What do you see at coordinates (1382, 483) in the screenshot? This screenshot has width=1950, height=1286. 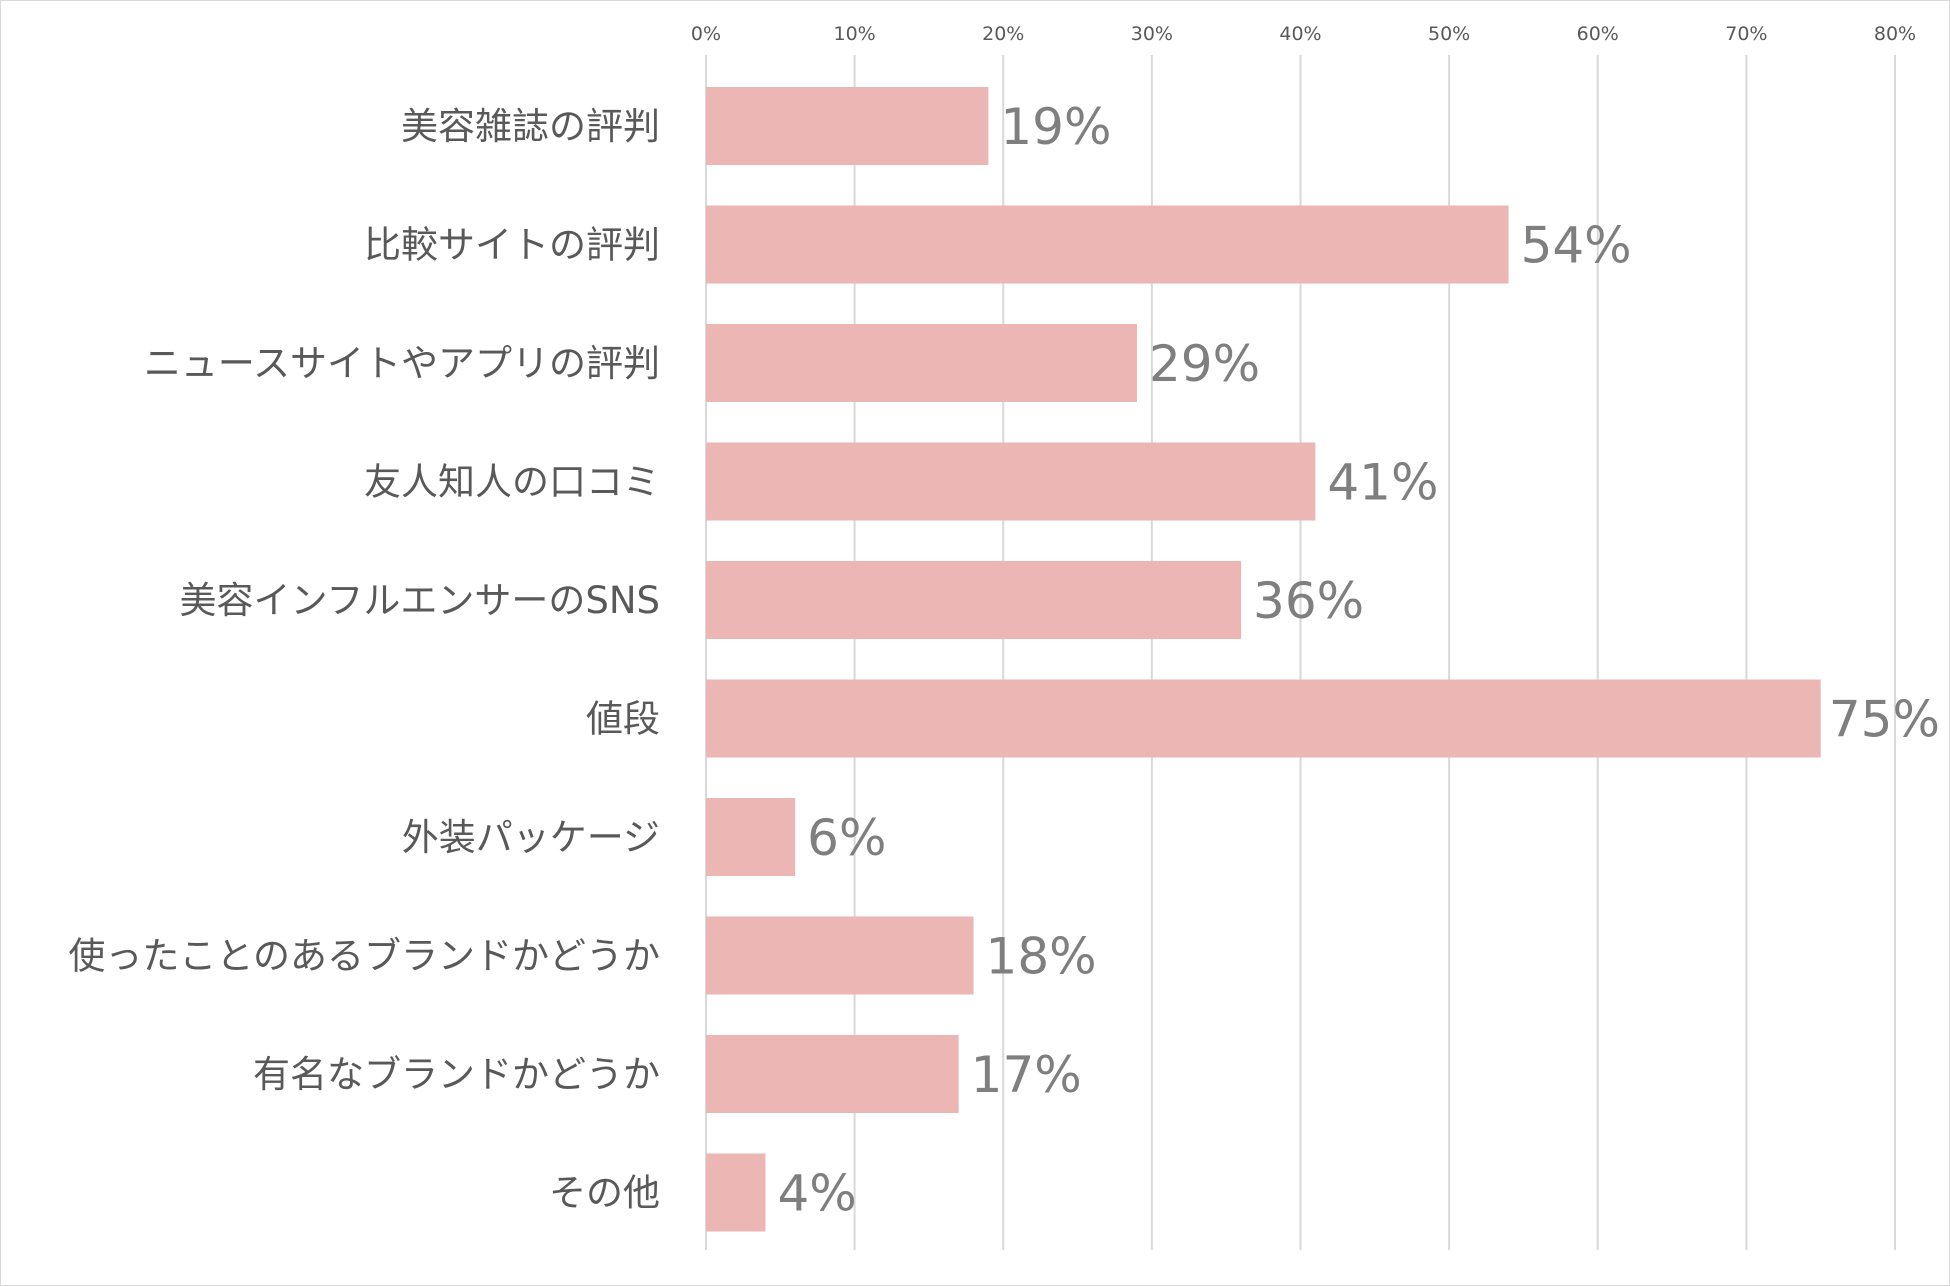 I see `data-label: 41%` at bounding box center [1382, 483].